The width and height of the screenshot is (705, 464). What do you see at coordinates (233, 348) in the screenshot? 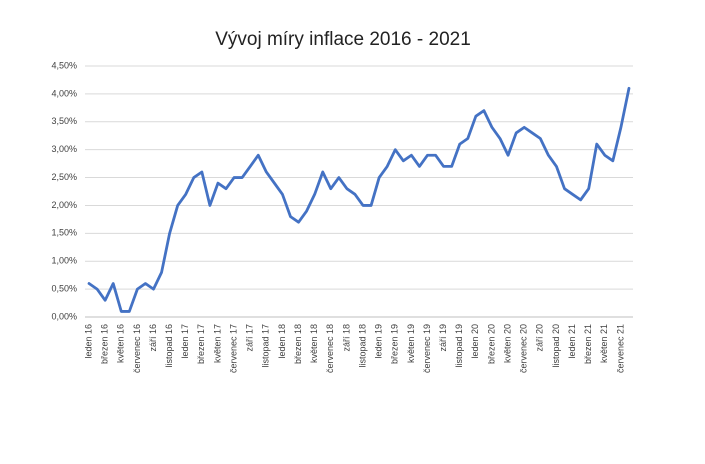
I see `x-tick-label: červenec 17` at bounding box center [233, 348].